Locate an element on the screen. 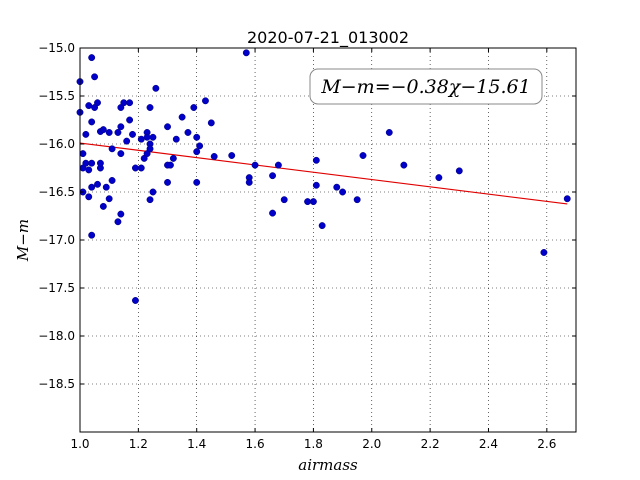  x-tick-label: 1.8 is located at coordinates (313, 444).